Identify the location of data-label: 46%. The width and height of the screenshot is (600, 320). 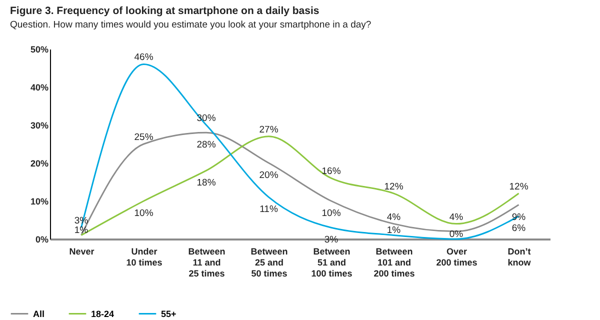
(144, 58).